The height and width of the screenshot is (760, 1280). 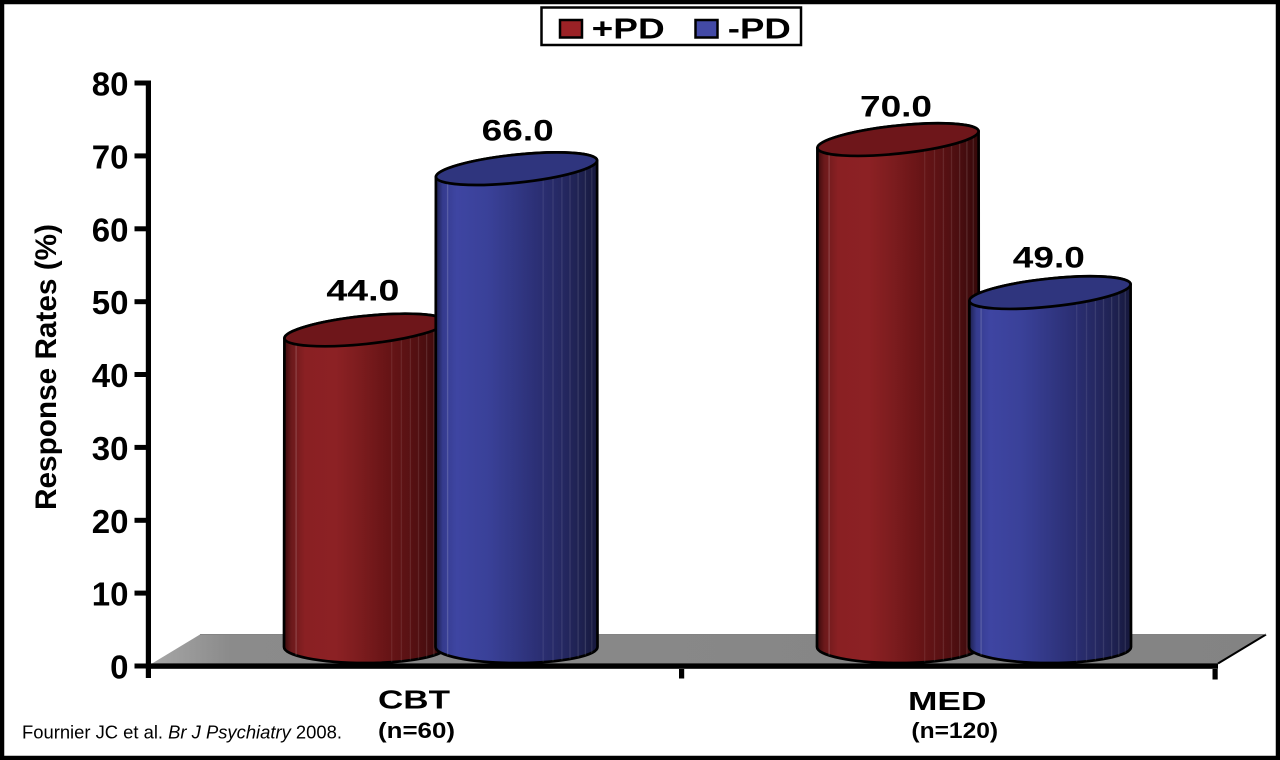 What do you see at coordinates (947, 701) in the screenshot?
I see `svg-text: MED` at bounding box center [947, 701].